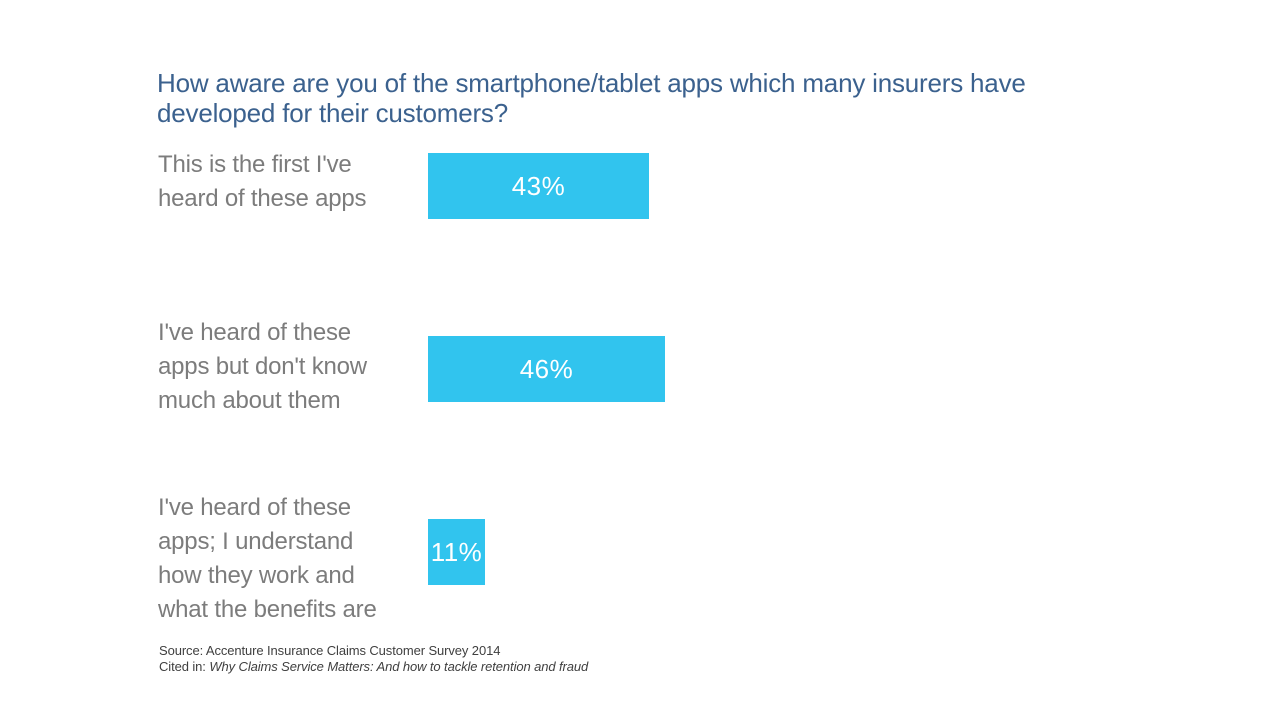 The height and width of the screenshot is (720, 1280). I want to click on bar-value-label: 43%, so click(538, 185).